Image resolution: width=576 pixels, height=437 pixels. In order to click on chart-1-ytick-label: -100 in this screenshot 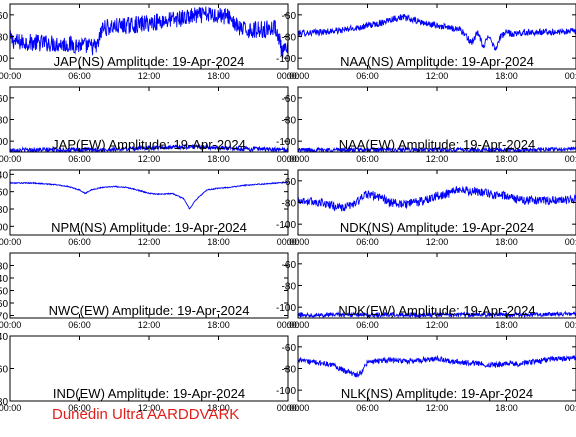, I will do `click(286, 59)`.